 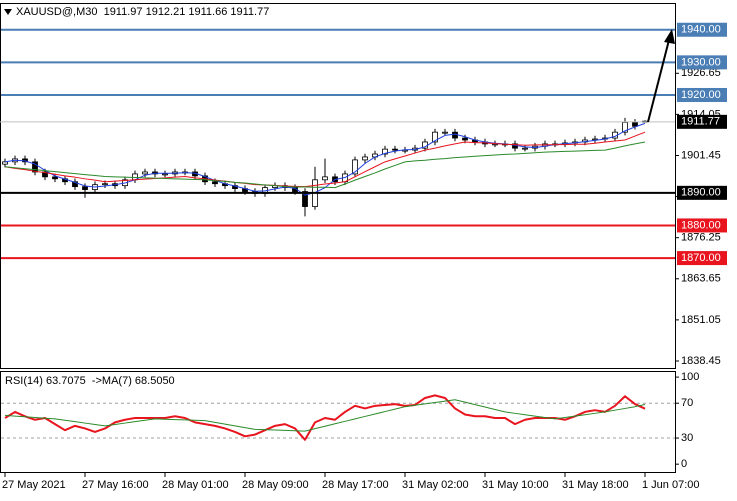 I want to click on y-tick-label: 1901.45, so click(x=701, y=155).